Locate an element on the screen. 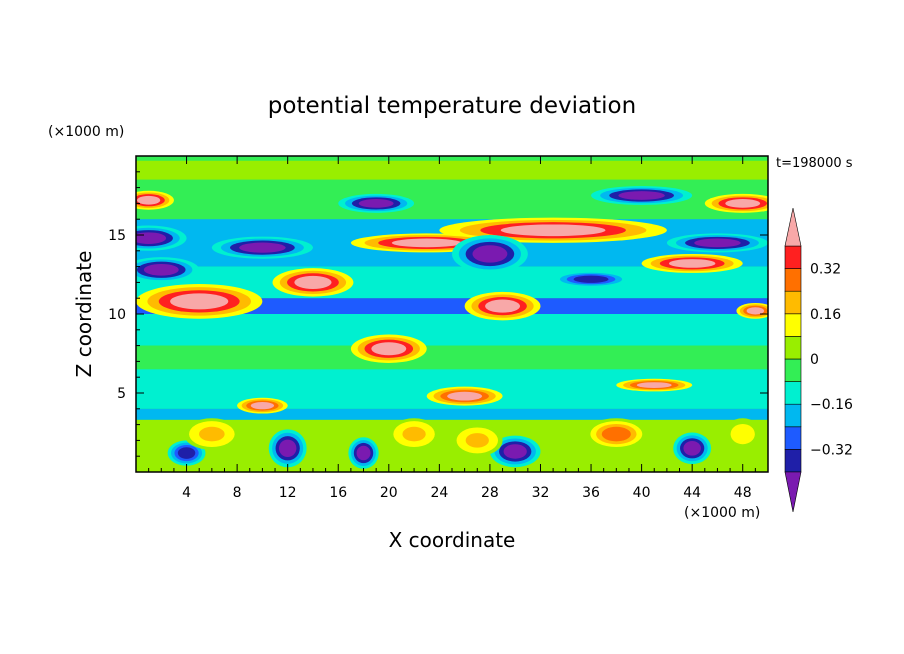 This screenshot has height=654, width=904. colorbar-label: 0.16 is located at coordinates (825, 315).